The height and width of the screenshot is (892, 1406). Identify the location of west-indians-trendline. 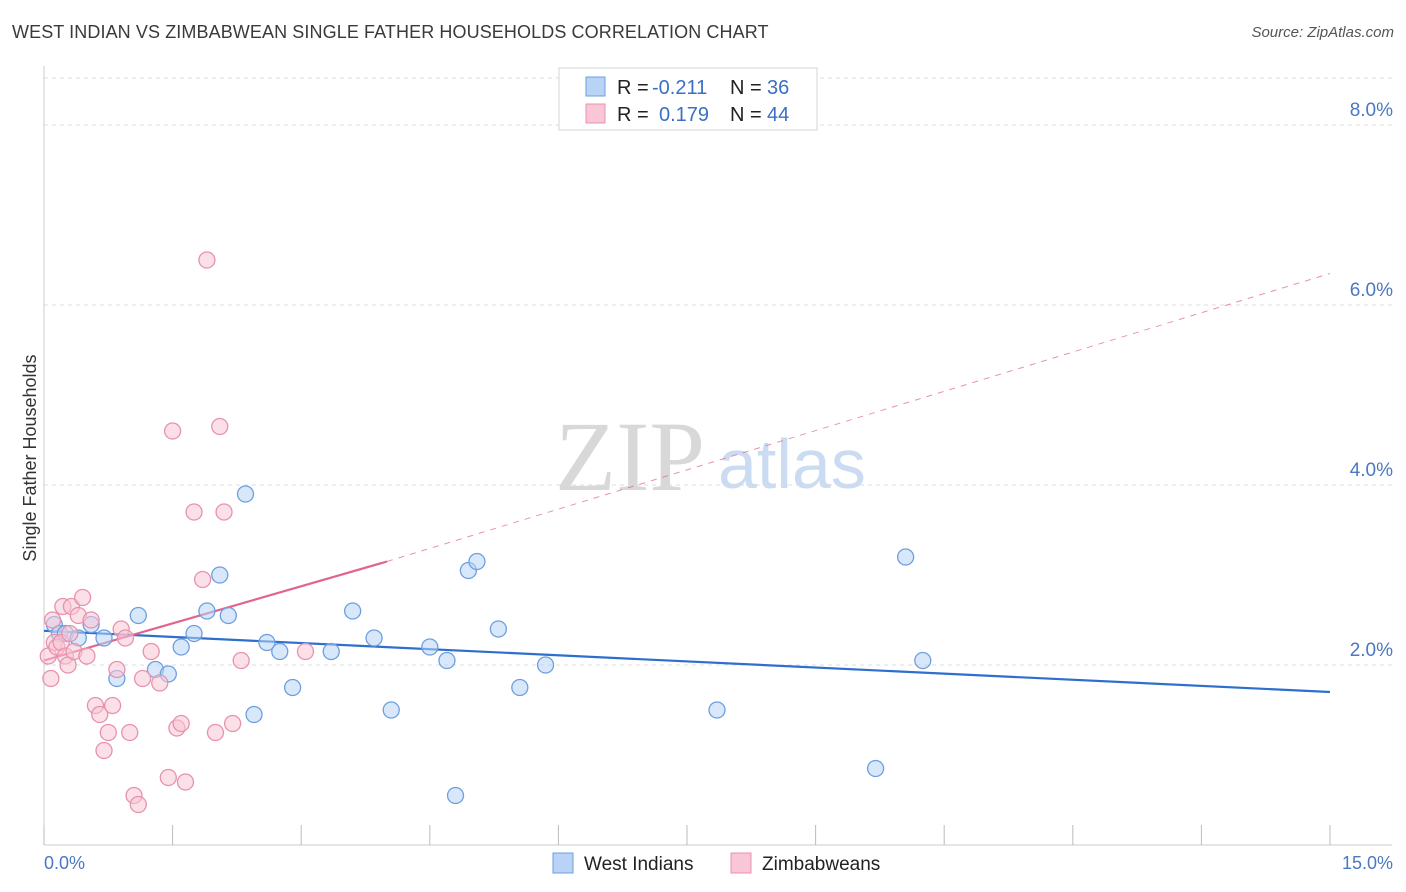
(687, 661).